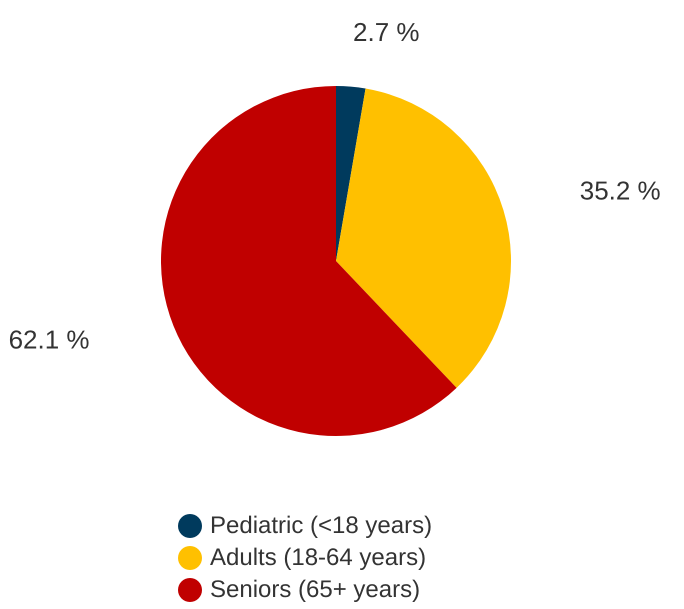  Describe the element at coordinates (620, 191) in the screenshot. I see `data-label: 35.2 %` at that location.